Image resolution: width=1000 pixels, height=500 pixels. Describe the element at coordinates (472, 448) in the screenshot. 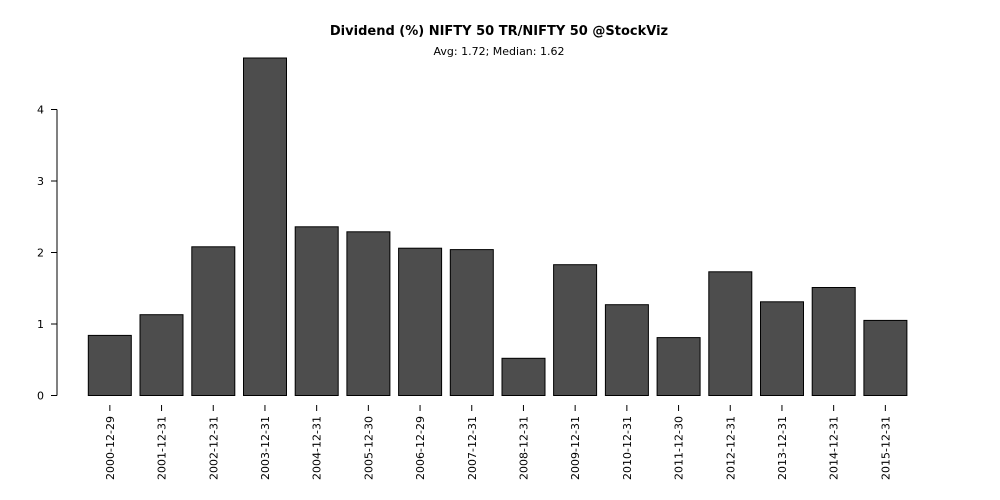

I see `x-tick-label: 2007-12-31` at that location.